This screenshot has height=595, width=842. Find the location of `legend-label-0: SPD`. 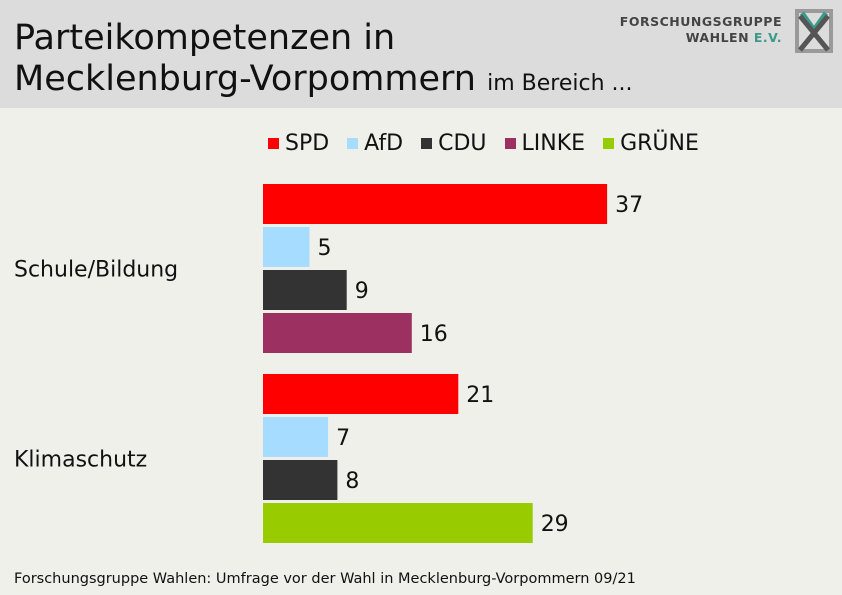

legend-label-0: SPD is located at coordinates (307, 143).